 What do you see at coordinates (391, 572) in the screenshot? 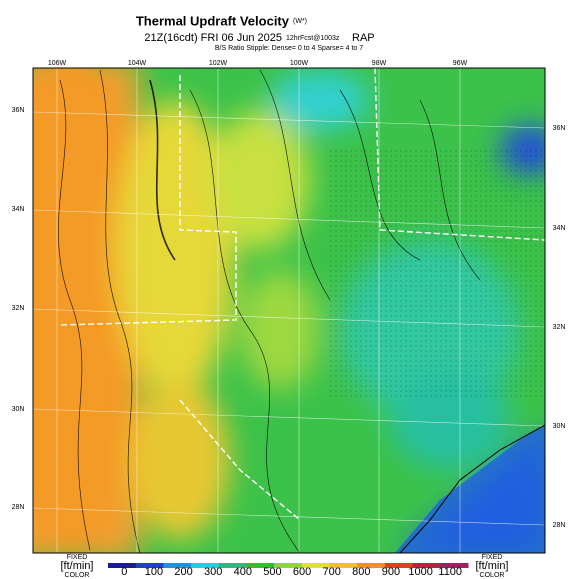
I see `colorbar-tick-label: 900` at bounding box center [391, 572].